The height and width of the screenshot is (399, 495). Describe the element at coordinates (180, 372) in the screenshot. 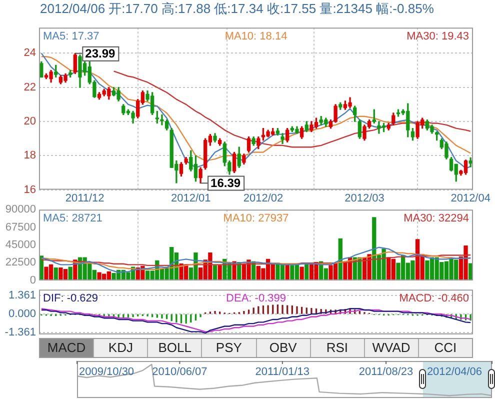

I see `x-tick-label: 2010/06/07` at that location.